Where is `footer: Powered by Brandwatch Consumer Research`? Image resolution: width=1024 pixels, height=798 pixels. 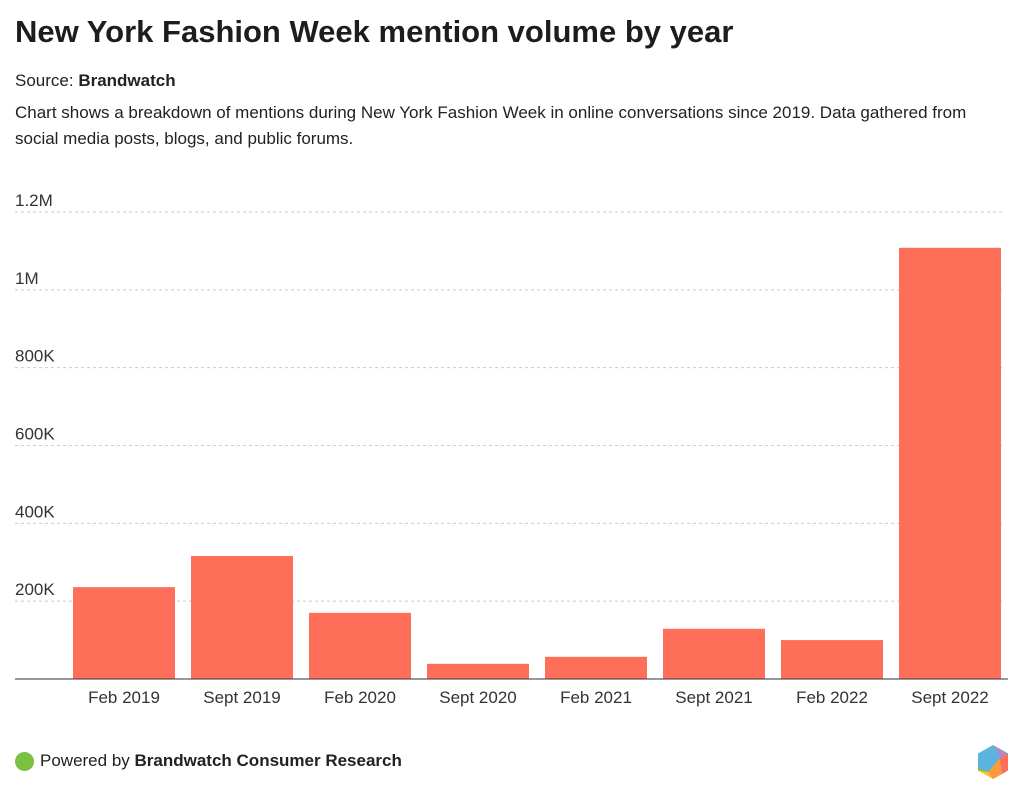
footer: Powered by Brandwatch Consumer Research is located at coordinates (208, 761).